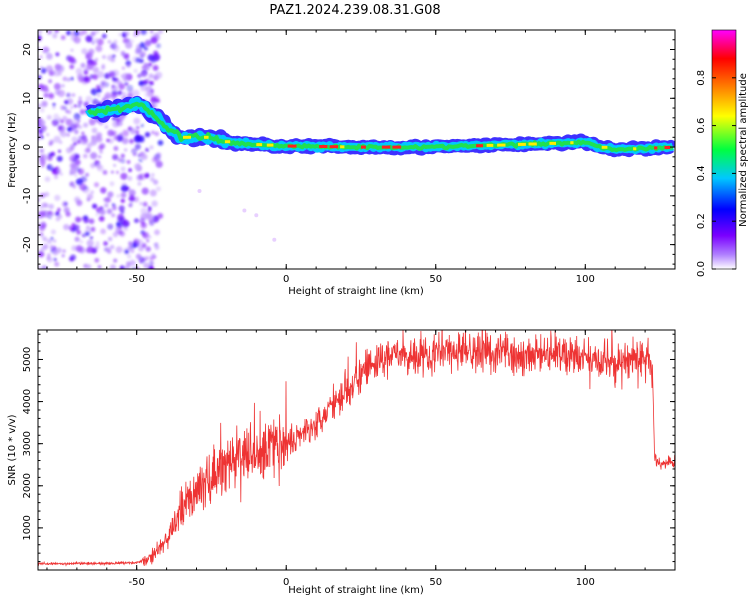 The width and height of the screenshot is (750, 600). I want to click on snr-y-label: SNR (10 * v/v), so click(12, 449).